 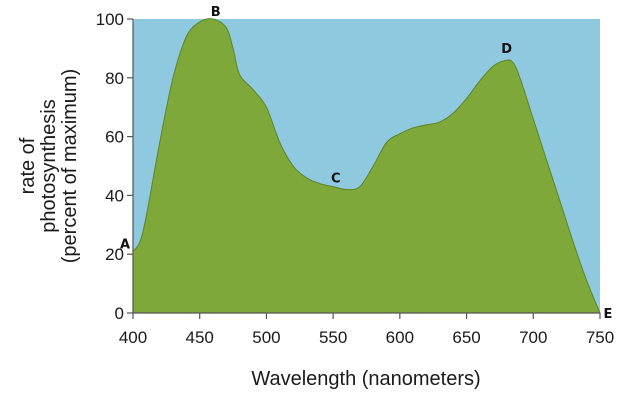 What do you see at coordinates (336, 179) in the screenshot?
I see `point-label-c: C` at bounding box center [336, 179].